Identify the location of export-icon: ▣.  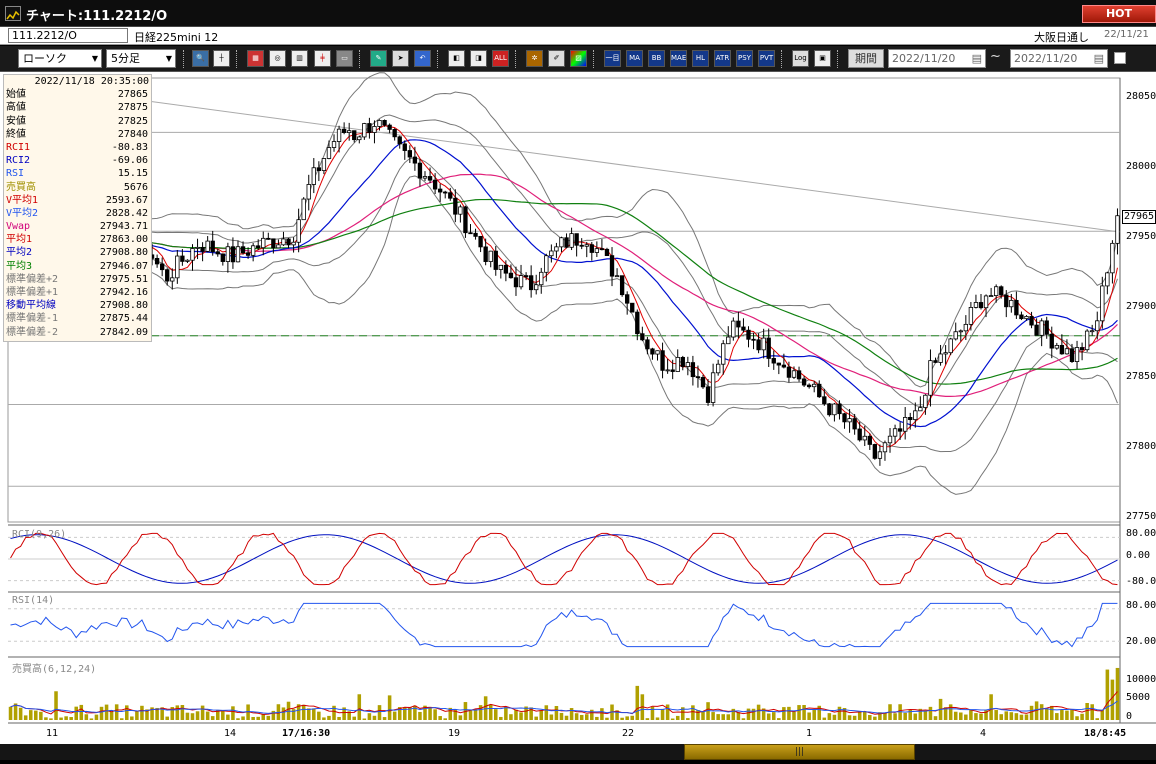
(822, 58).